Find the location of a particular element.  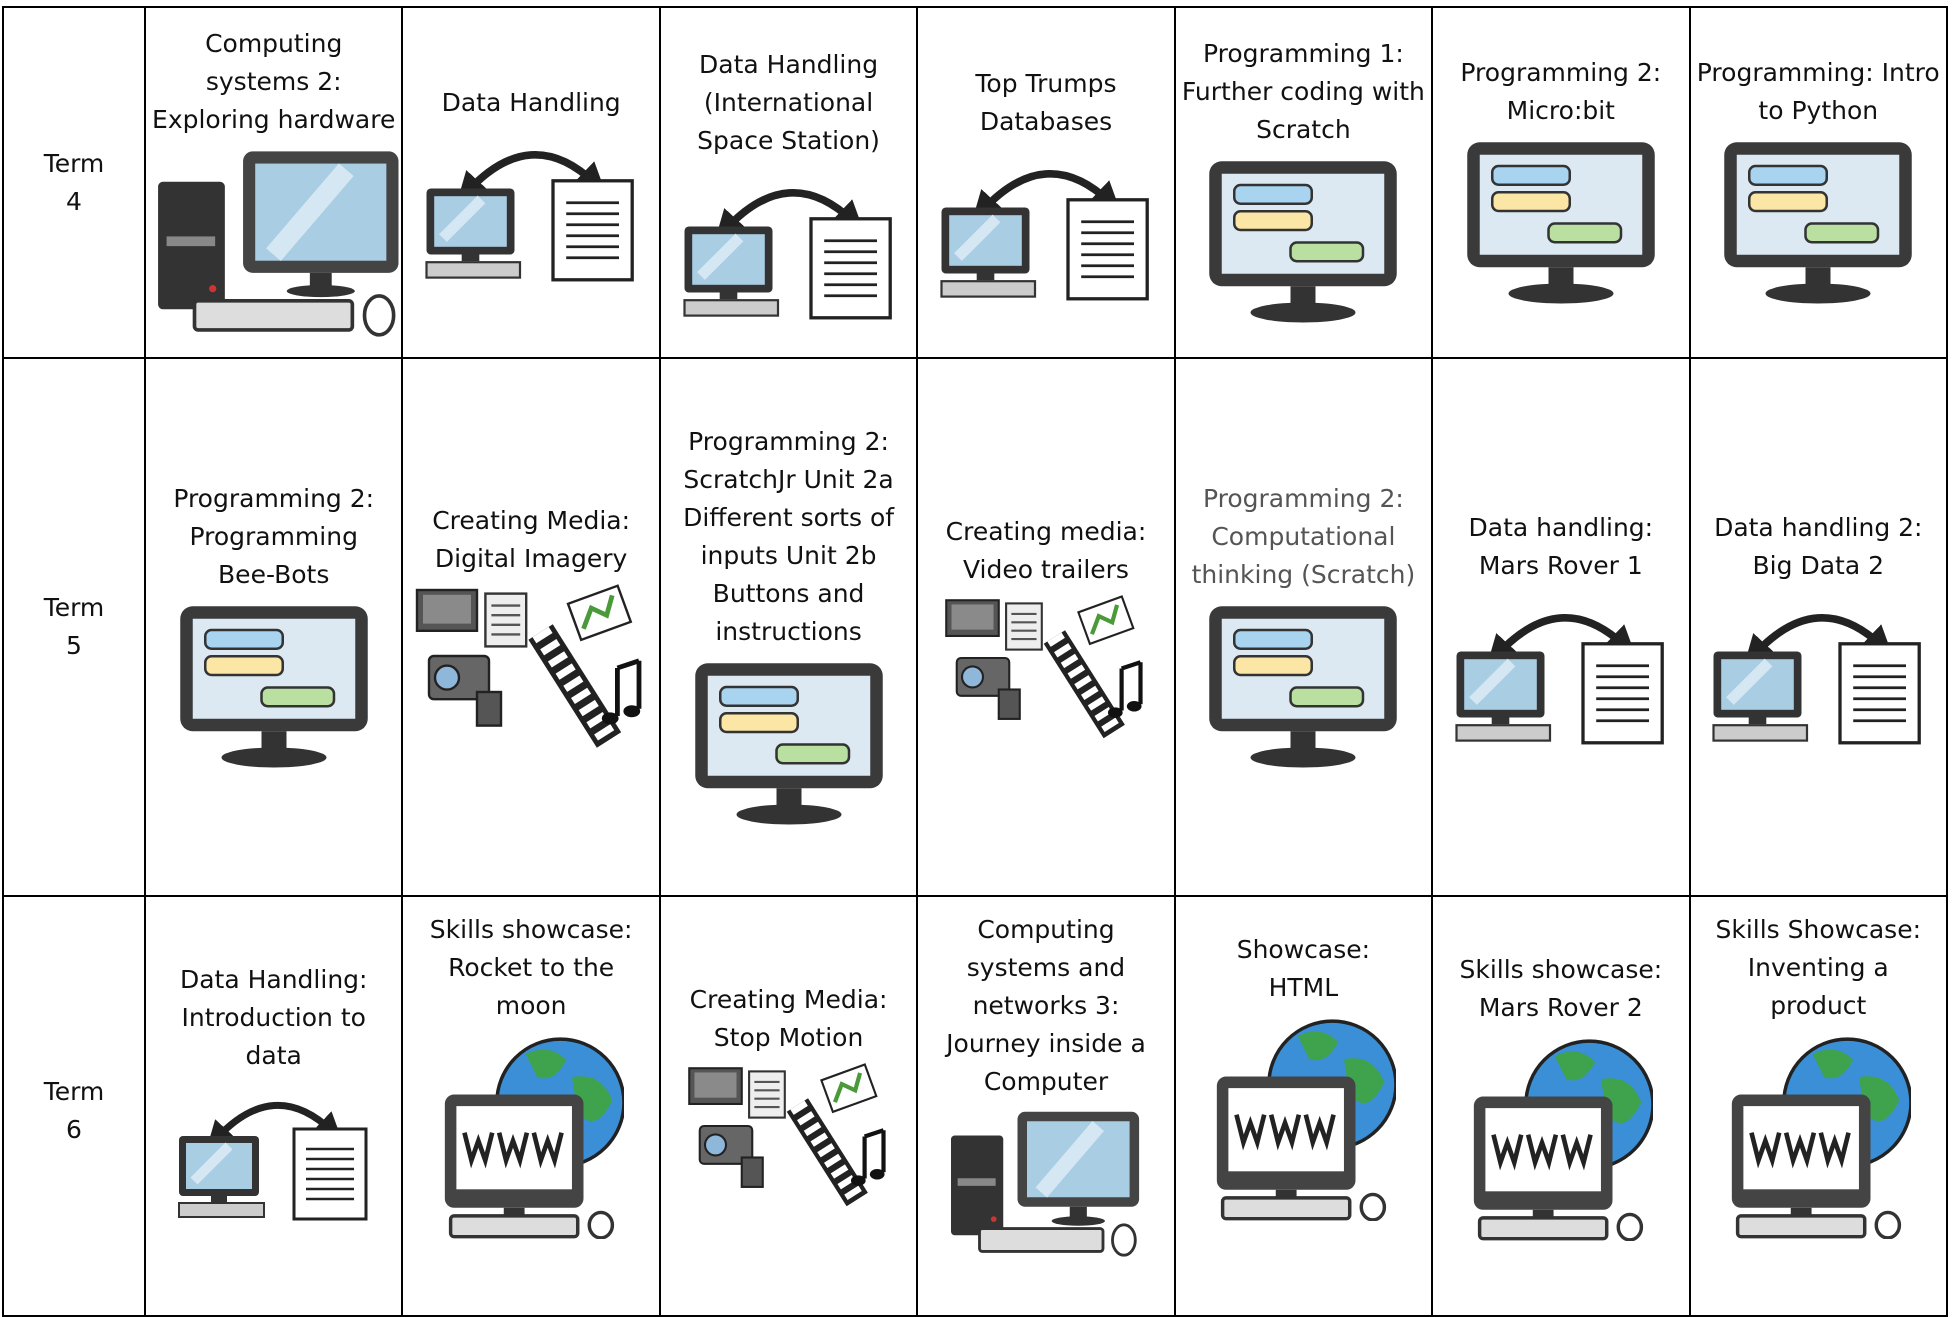

unit-title: Showcase: HTML is located at coordinates (1303, 968).